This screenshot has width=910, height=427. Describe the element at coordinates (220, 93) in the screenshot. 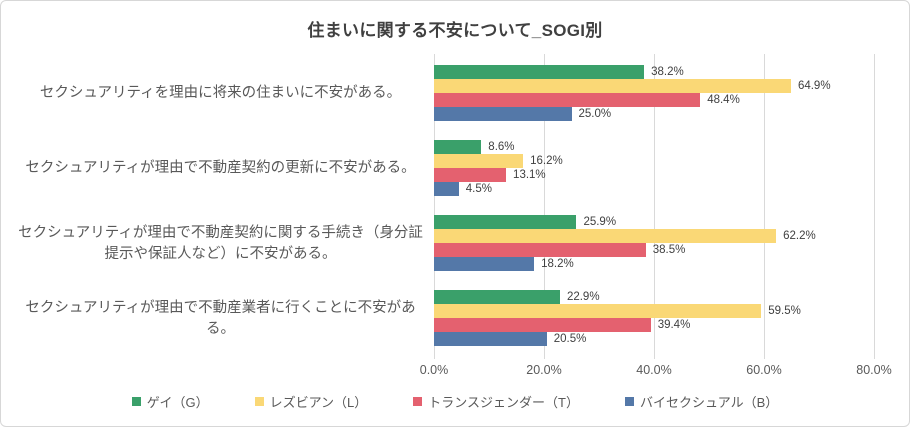

I see `category-label: セクシュアリティを理由に将来の住まいに不安がある。` at that location.